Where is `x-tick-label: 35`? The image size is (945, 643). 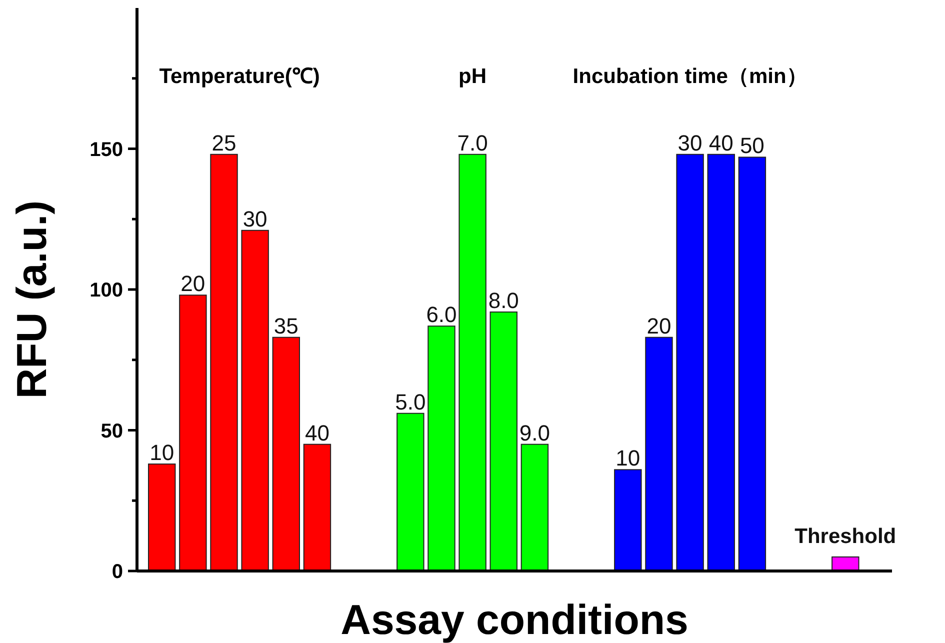
x-tick-label: 35 is located at coordinates (286, 325).